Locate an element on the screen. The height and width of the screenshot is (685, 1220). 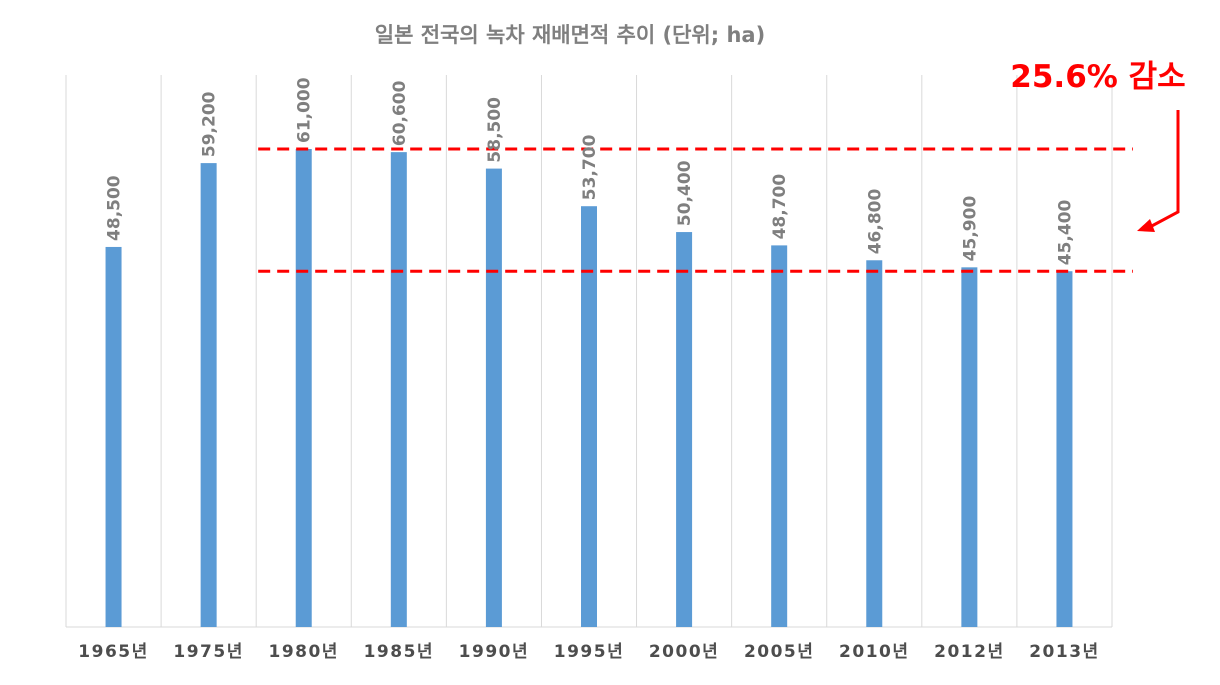
reference-lines is located at coordinates (695, 210).